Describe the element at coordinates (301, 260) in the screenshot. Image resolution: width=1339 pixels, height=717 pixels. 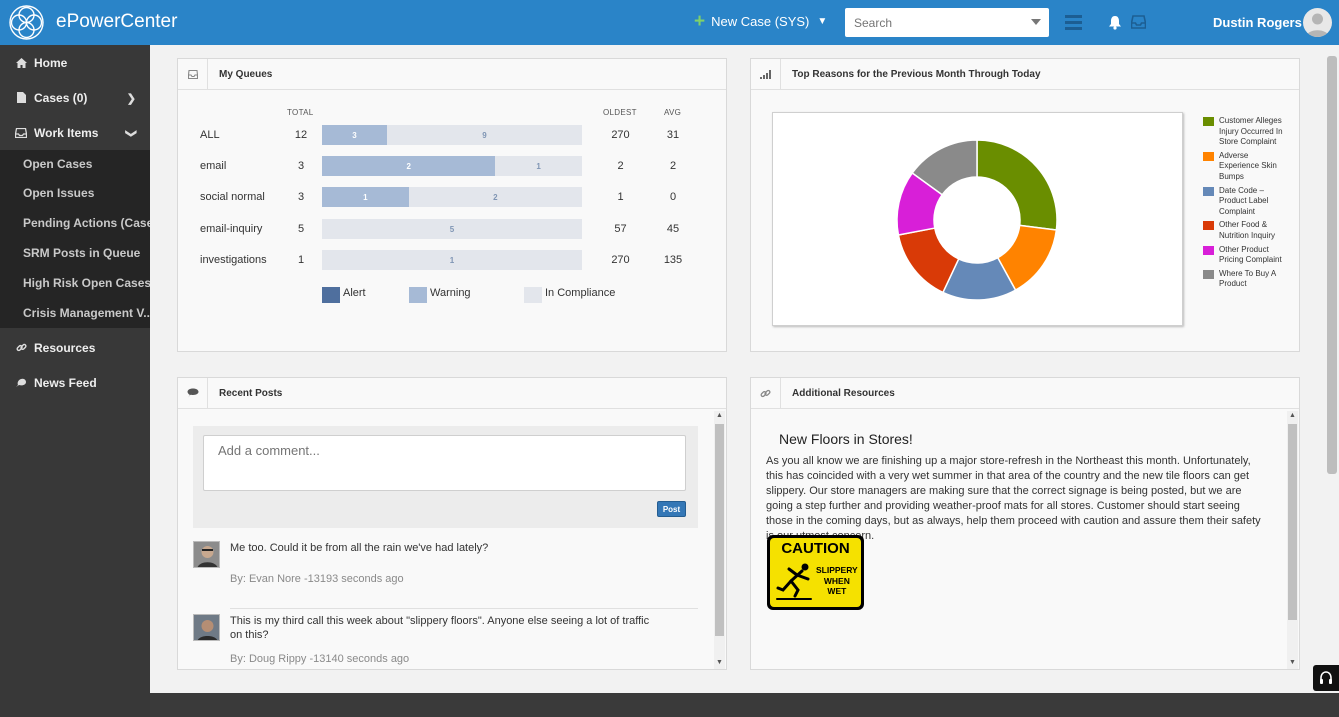
I see `queue-total: 1` at that location.